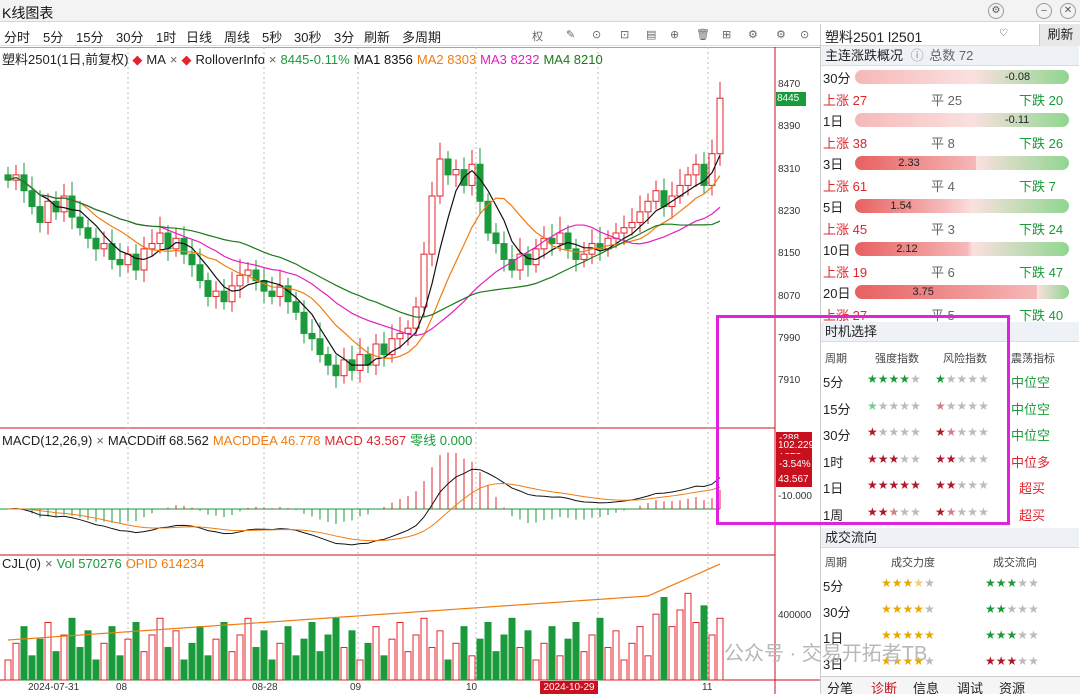 This screenshot has width=1080, height=694. What do you see at coordinates (845, 229) in the screenshot?
I see `overview-up: 上涨 45` at bounding box center [845, 229].